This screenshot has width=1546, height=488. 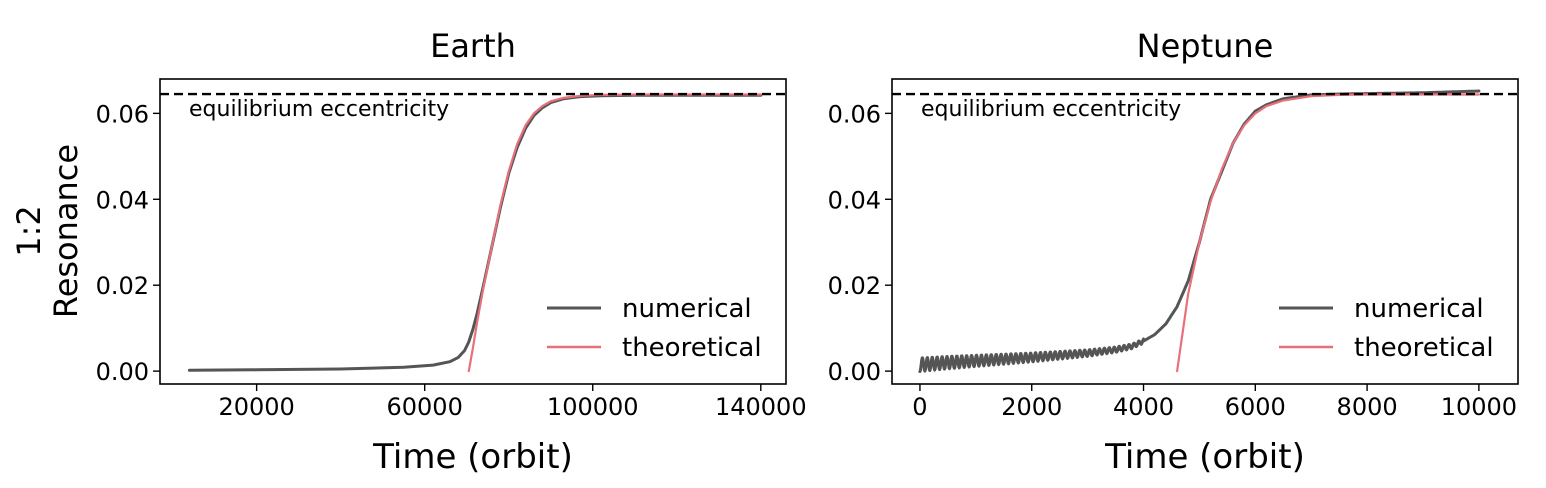 I want to click on x-tick-label: 140000, so click(x=761, y=407).